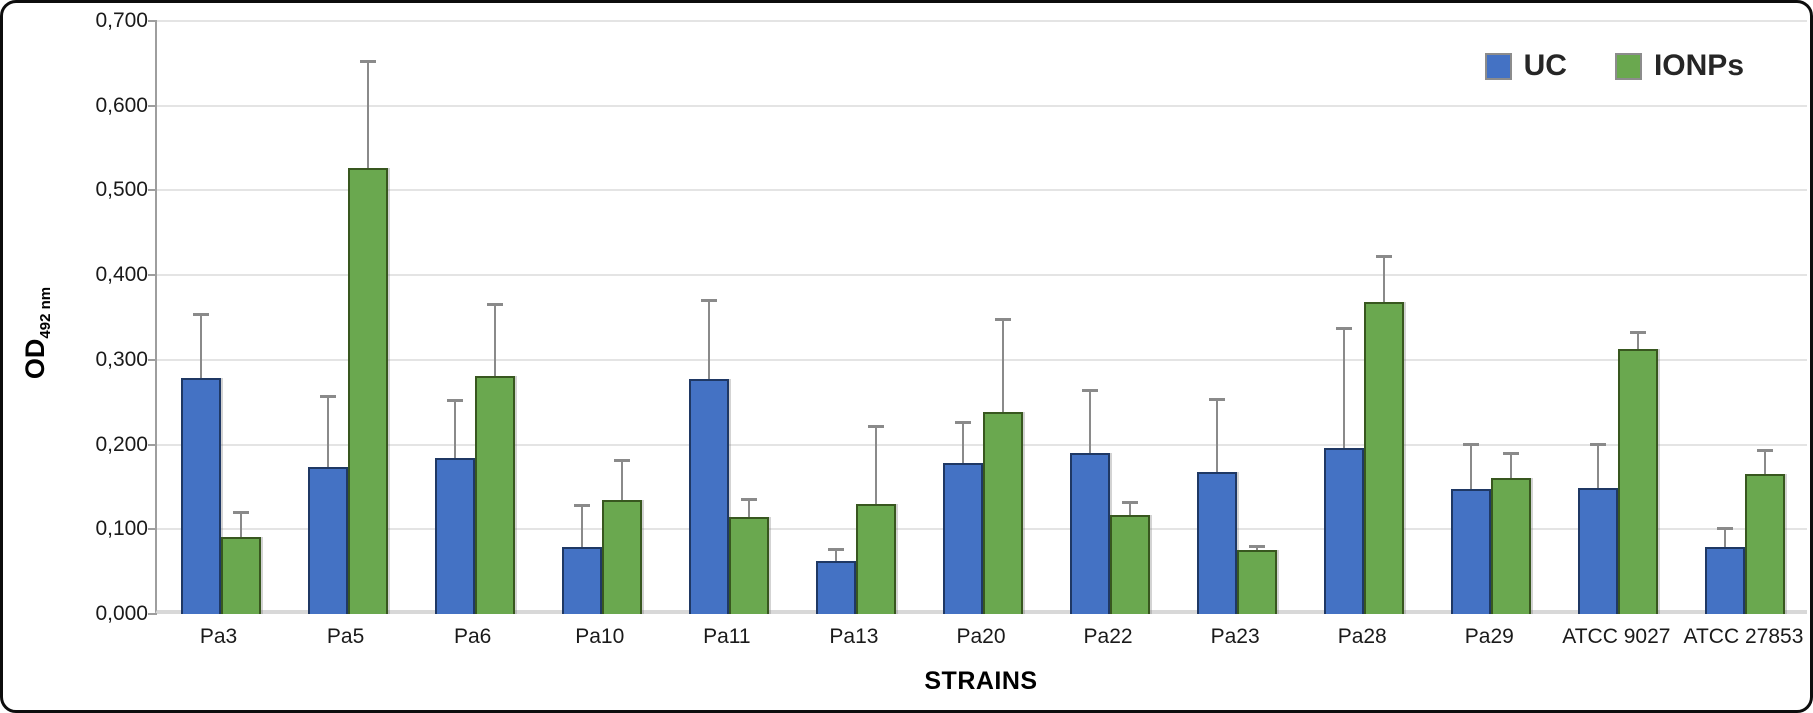 The width and height of the screenshot is (1813, 713). What do you see at coordinates (1217, 435) in the screenshot?
I see `error-bar-uc-pa23` at bounding box center [1217, 435].